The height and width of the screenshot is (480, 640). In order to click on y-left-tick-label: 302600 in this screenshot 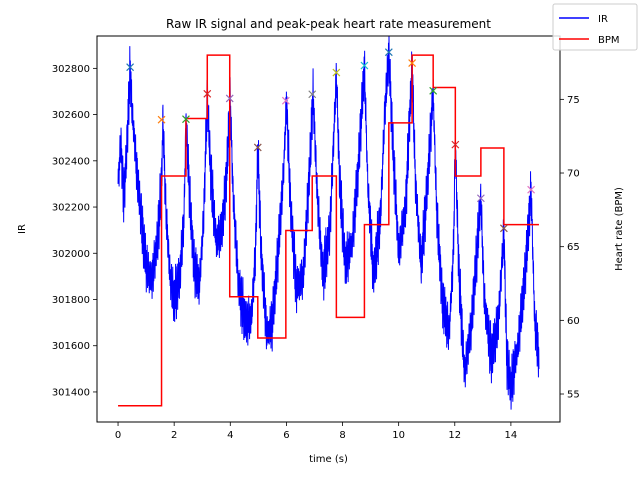, I will do `click(71, 115)`.